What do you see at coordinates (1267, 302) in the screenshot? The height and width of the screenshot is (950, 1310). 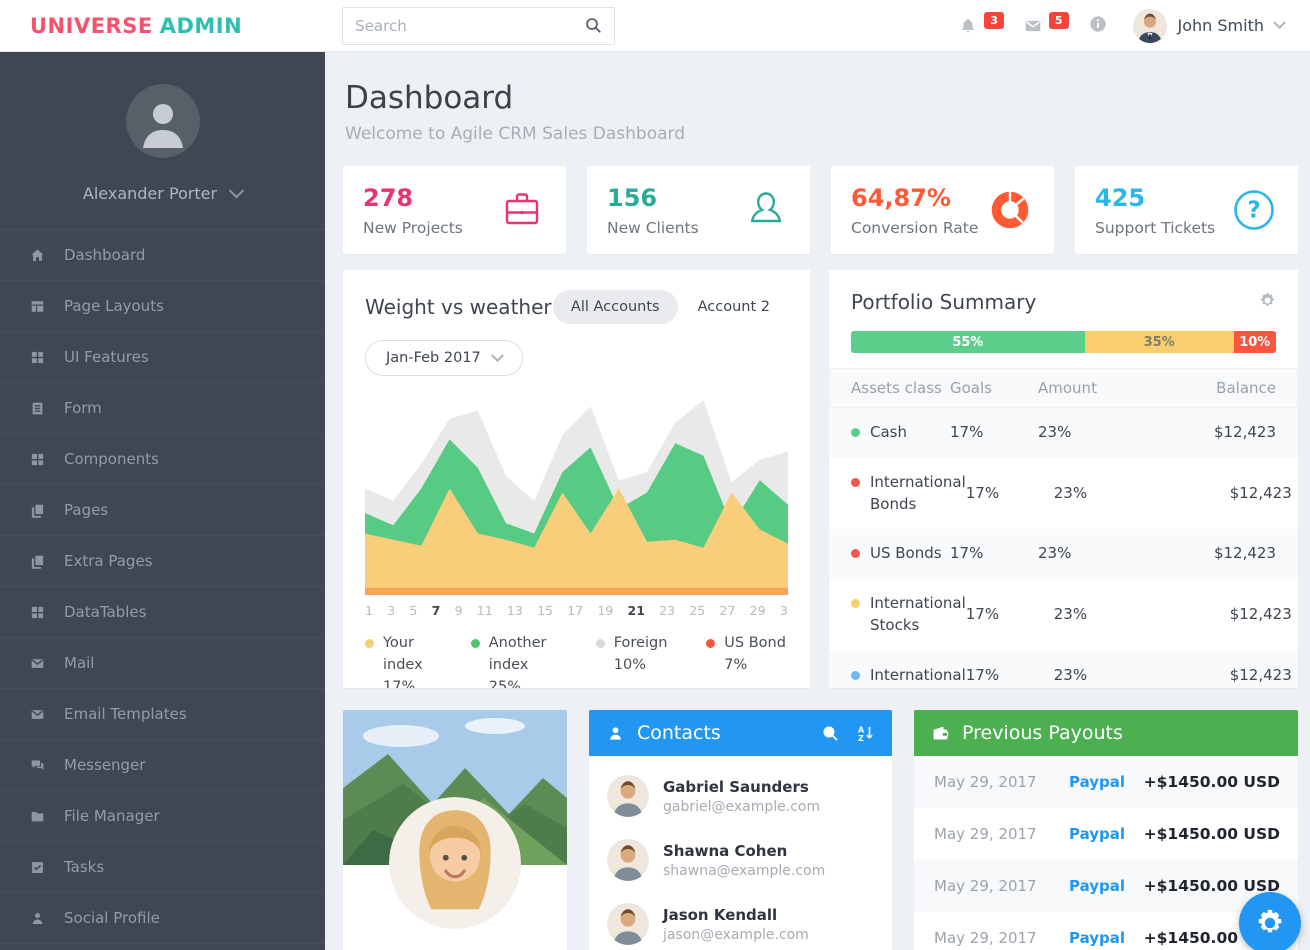 I see `portfolio-settings-button` at bounding box center [1267, 302].